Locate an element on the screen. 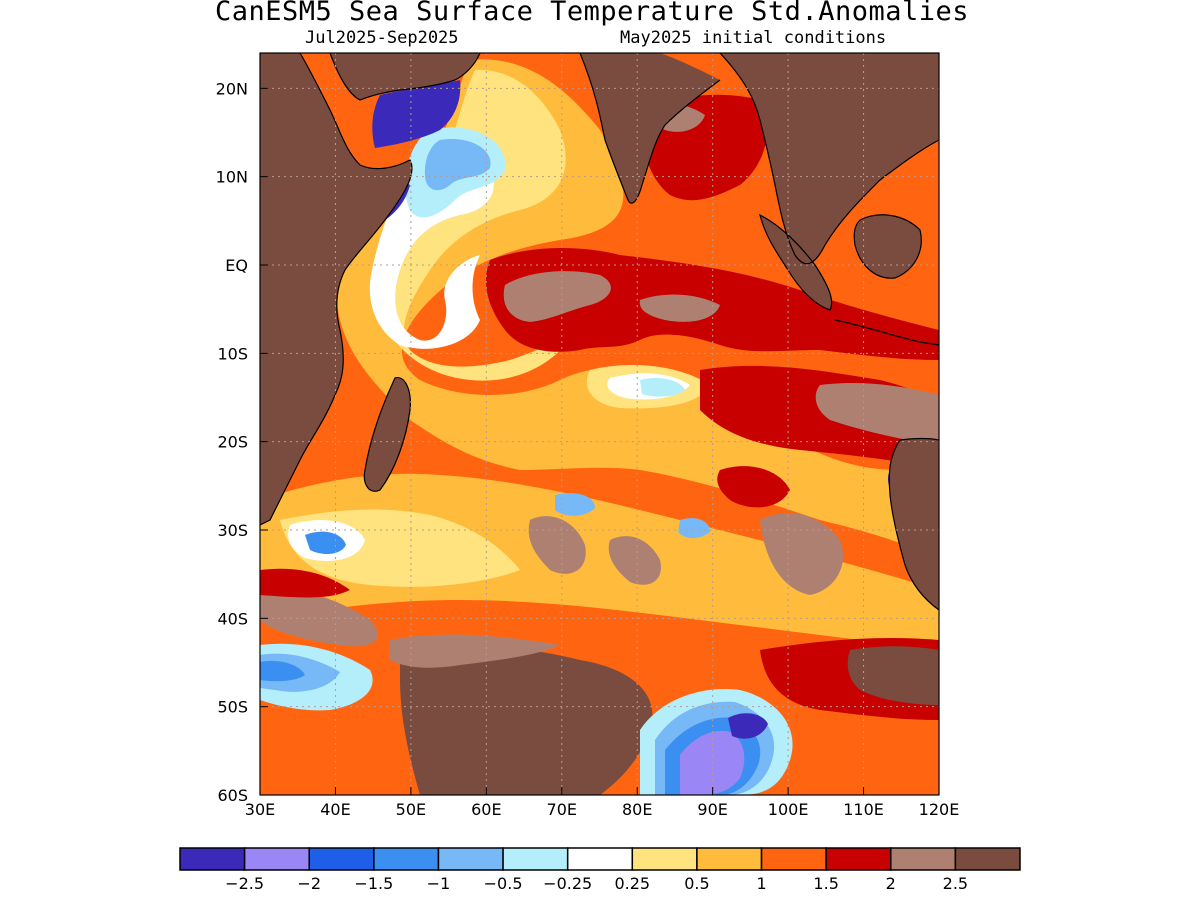 The height and width of the screenshot is (900, 1200). eastern-brown-zone is located at coordinates (877, 414).